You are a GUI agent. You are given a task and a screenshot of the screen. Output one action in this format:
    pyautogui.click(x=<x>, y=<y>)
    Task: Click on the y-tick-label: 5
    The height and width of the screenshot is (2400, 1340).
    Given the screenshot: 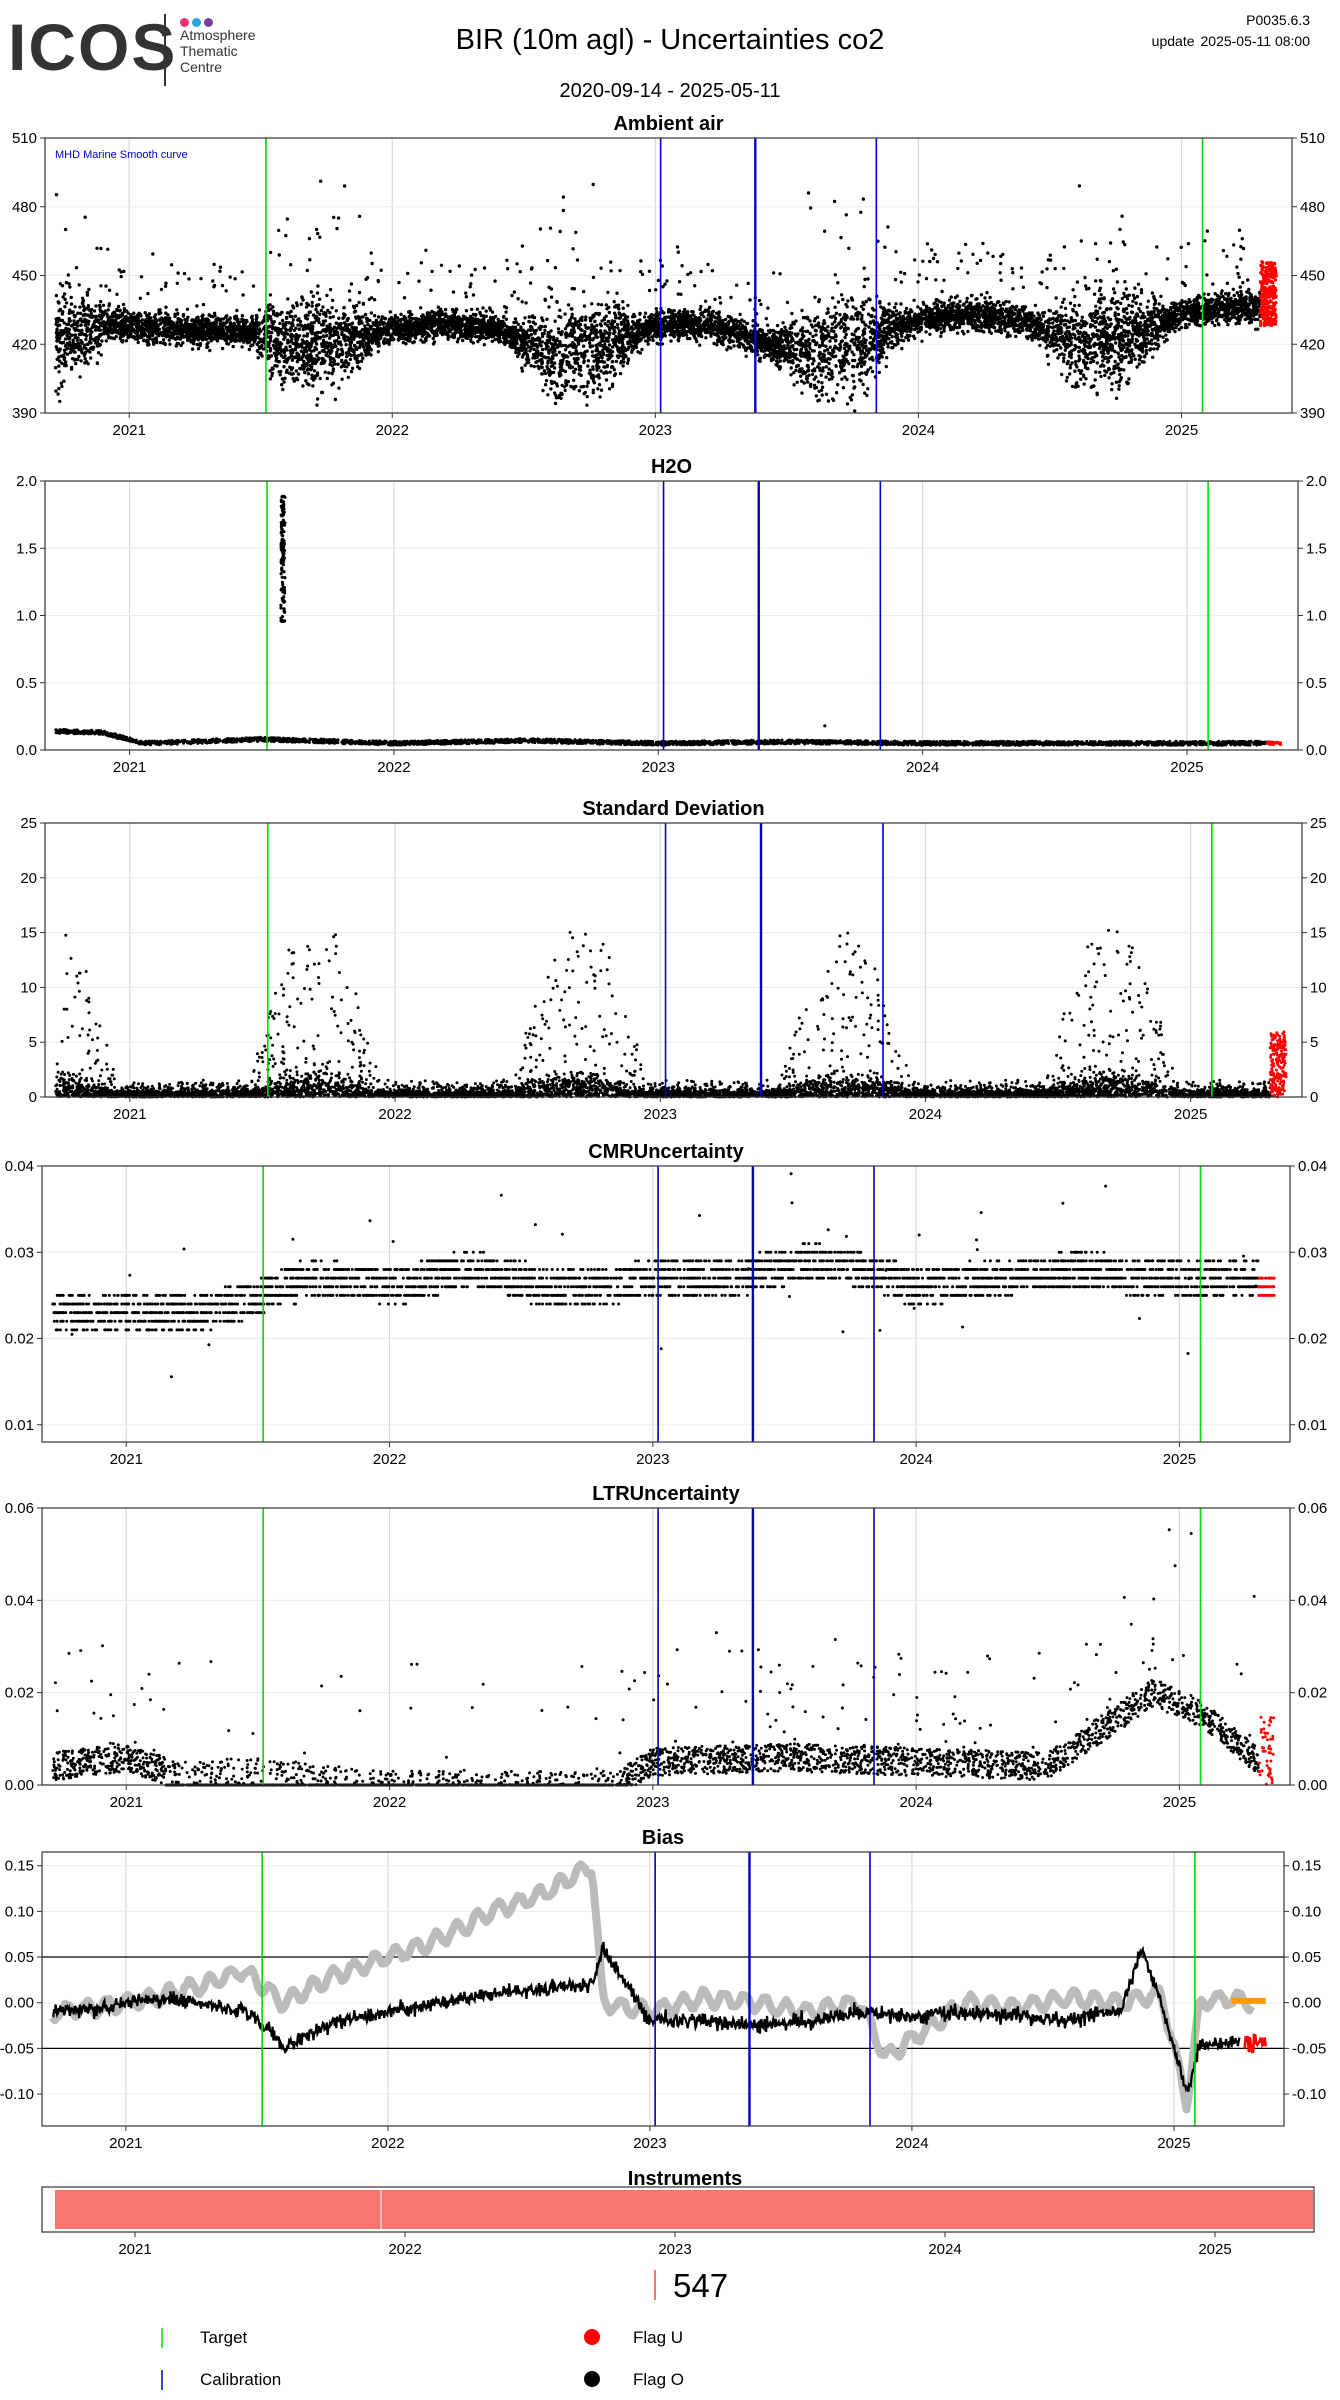 What is the action you would take?
    pyautogui.click(x=33, y=1042)
    